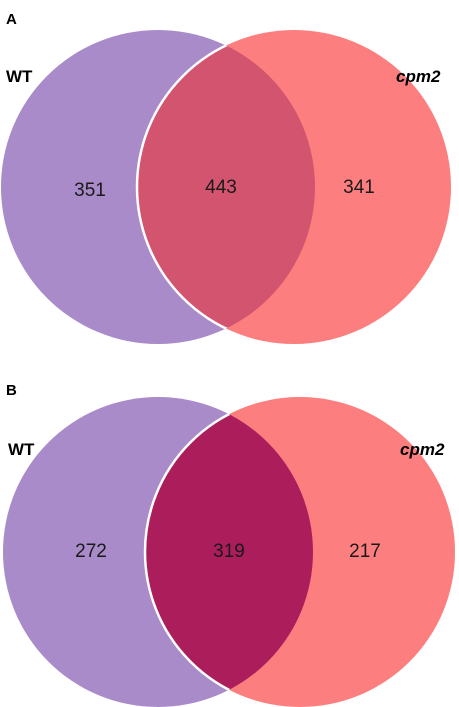 The image size is (459, 707). I want to click on overlap-count: 319, so click(229, 551).